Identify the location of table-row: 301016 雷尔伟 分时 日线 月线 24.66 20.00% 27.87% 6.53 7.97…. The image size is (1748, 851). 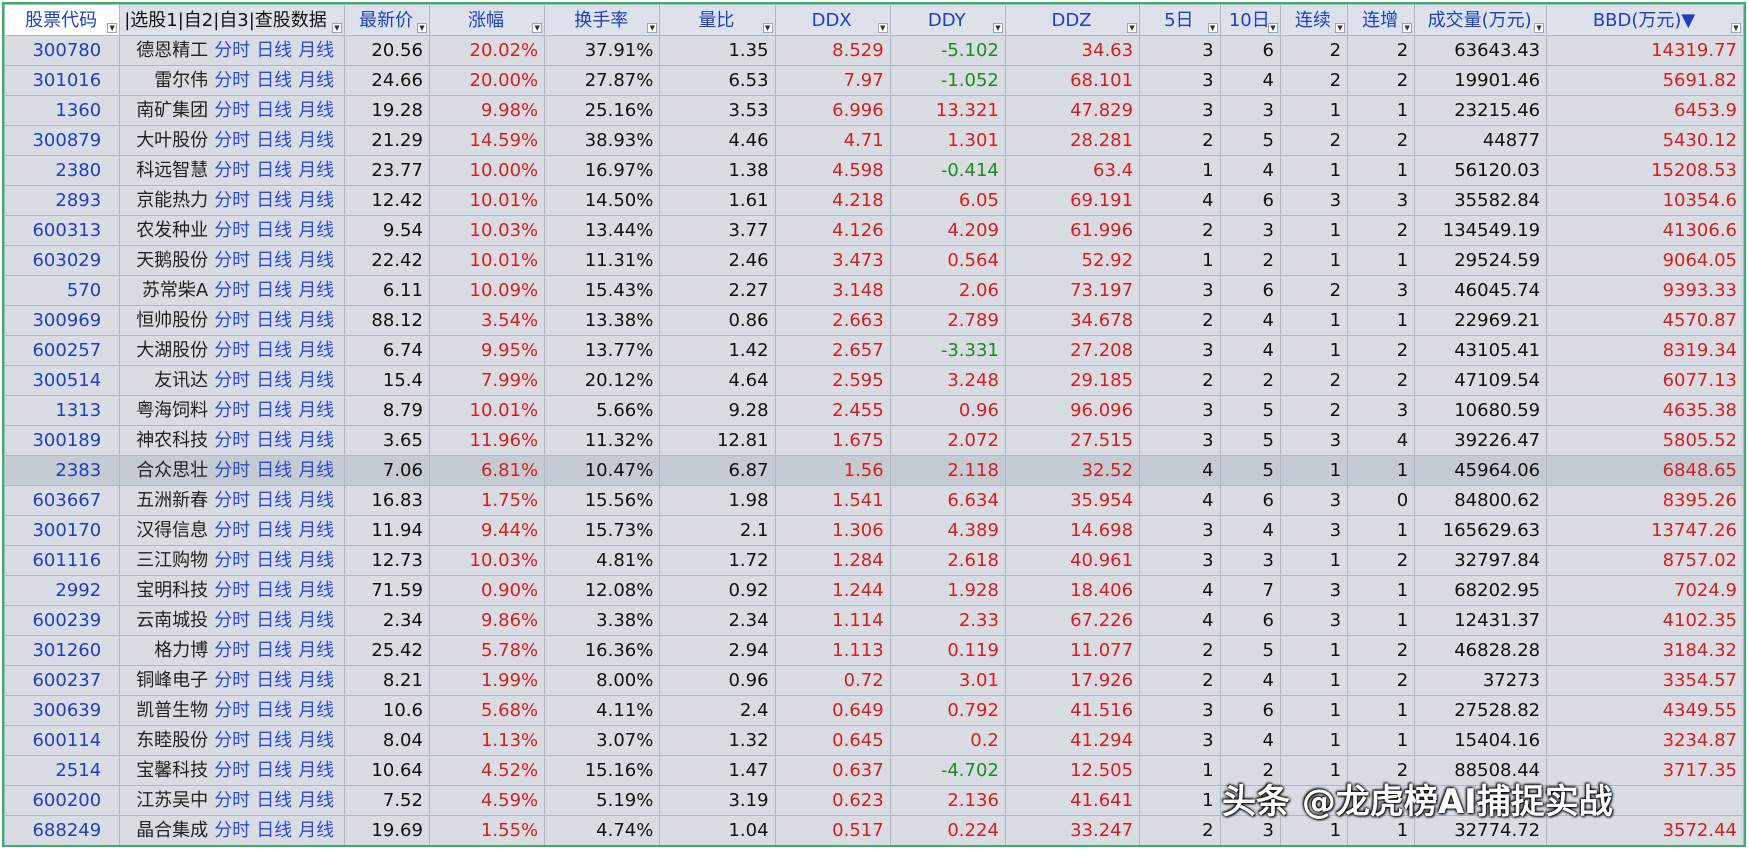
(874, 80).